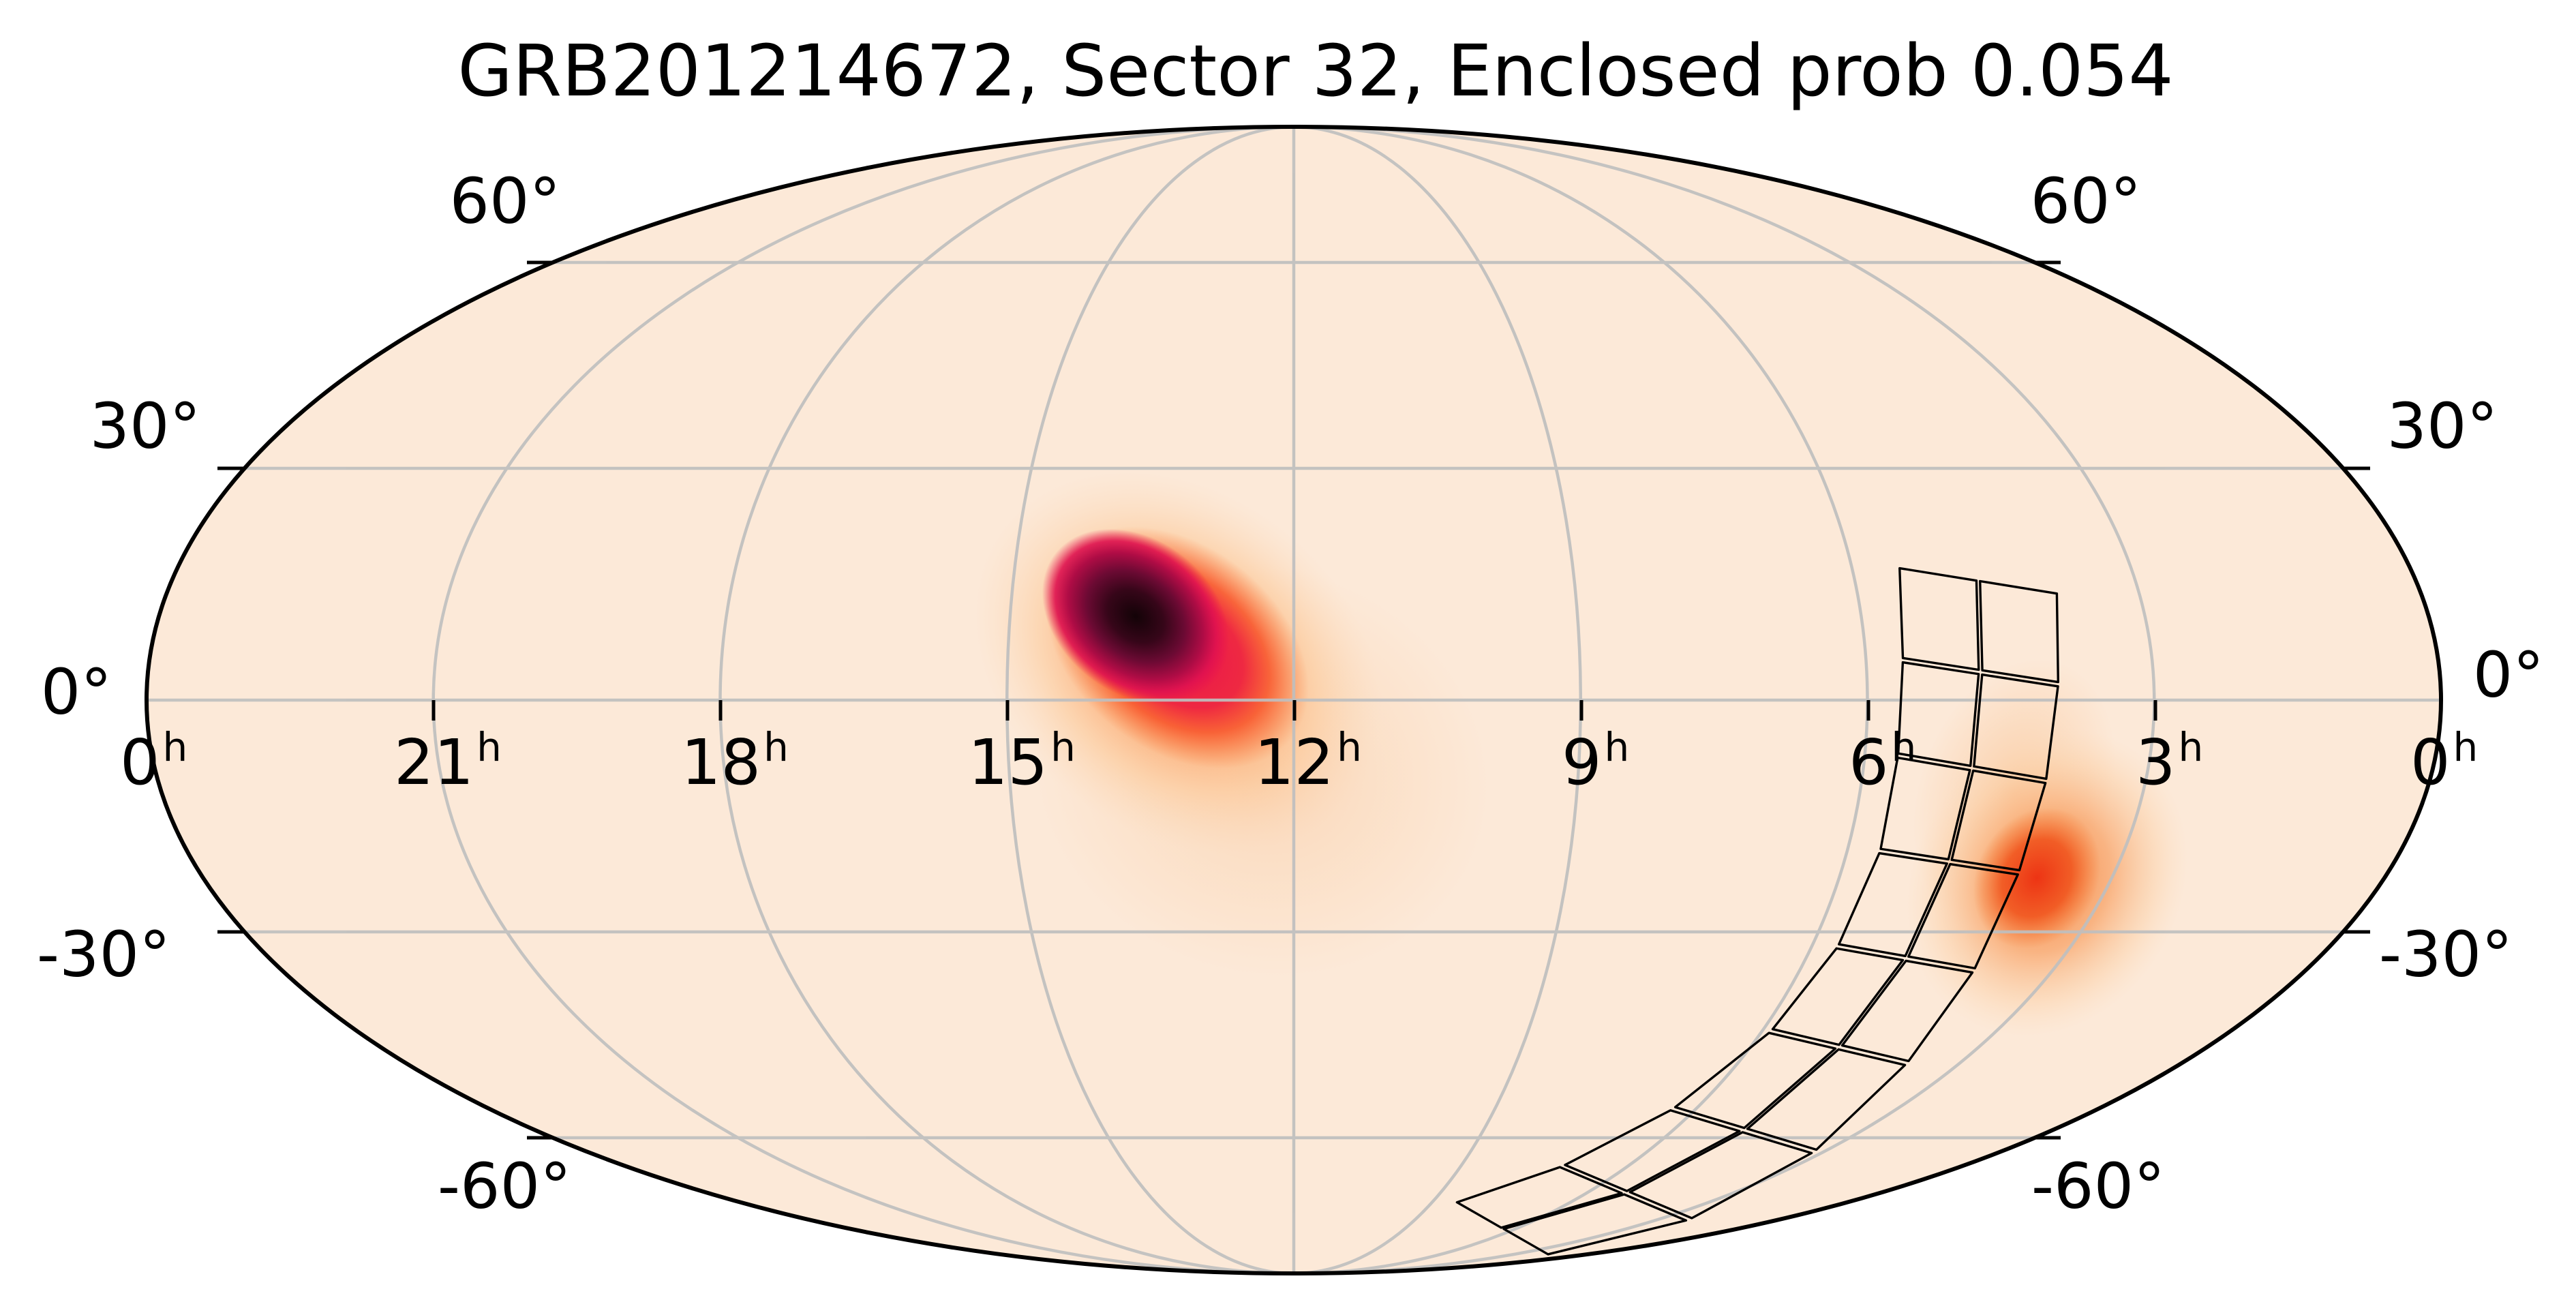 Image resolution: width=2576 pixels, height=1315 pixels. What do you see at coordinates (103, 954) in the screenshot?
I see `dec-label-left: -30°` at bounding box center [103, 954].